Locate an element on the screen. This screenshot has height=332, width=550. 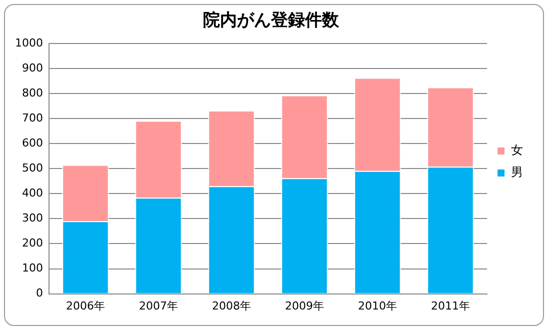
chart-title: 院内がん登録件数 is located at coordinates (271, 20).